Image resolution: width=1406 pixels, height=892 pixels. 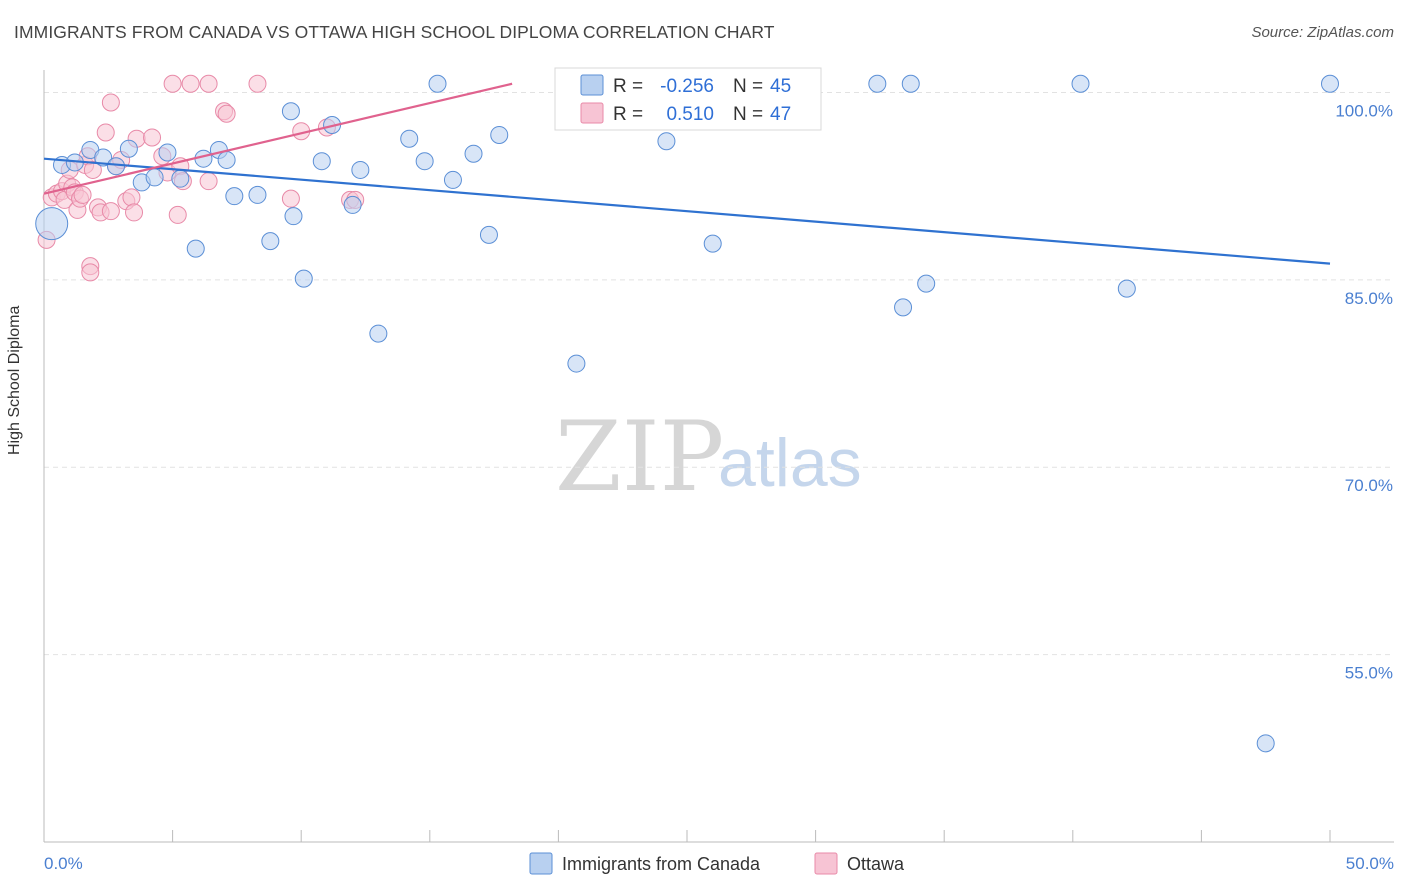 What do you see at coordinates (661, 864) in the screenshot?
I see `series-label-canada: Immigrants from Canada` at bounding box center [661, 864].